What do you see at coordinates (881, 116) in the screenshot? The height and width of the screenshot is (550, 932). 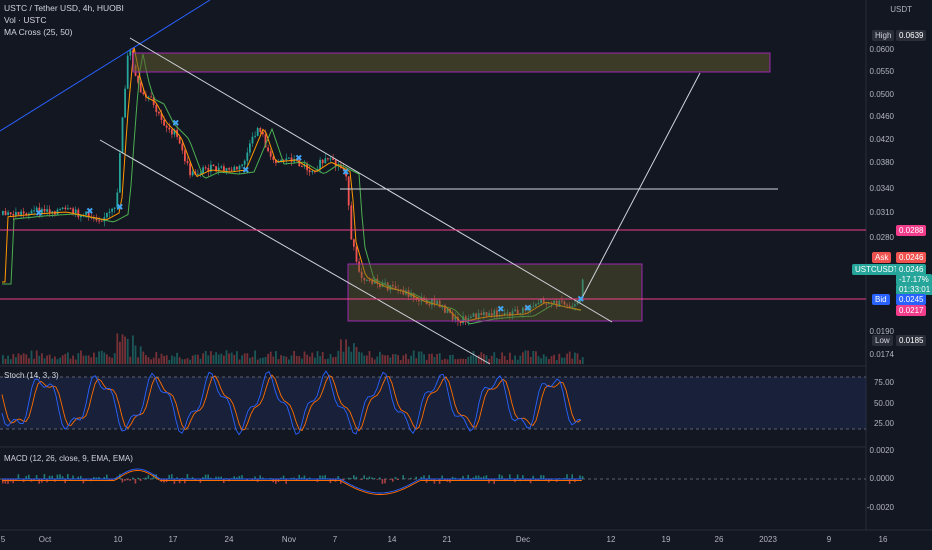 I see `price-tick: 0.0460` at bounding box center [881, 116].